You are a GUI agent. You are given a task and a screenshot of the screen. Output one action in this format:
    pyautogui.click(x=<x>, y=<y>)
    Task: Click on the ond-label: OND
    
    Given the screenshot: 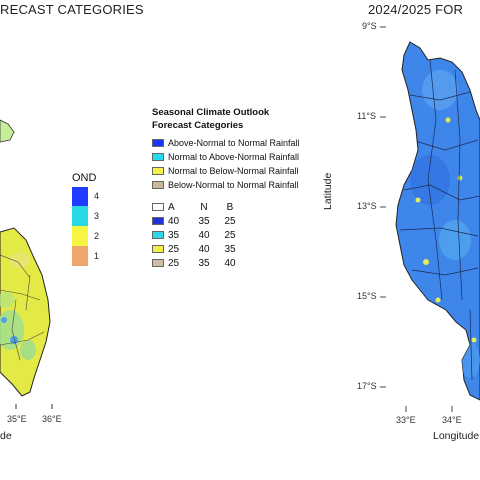 What is the action you would take?
    pyautogui.click(x=84, y=178)
    